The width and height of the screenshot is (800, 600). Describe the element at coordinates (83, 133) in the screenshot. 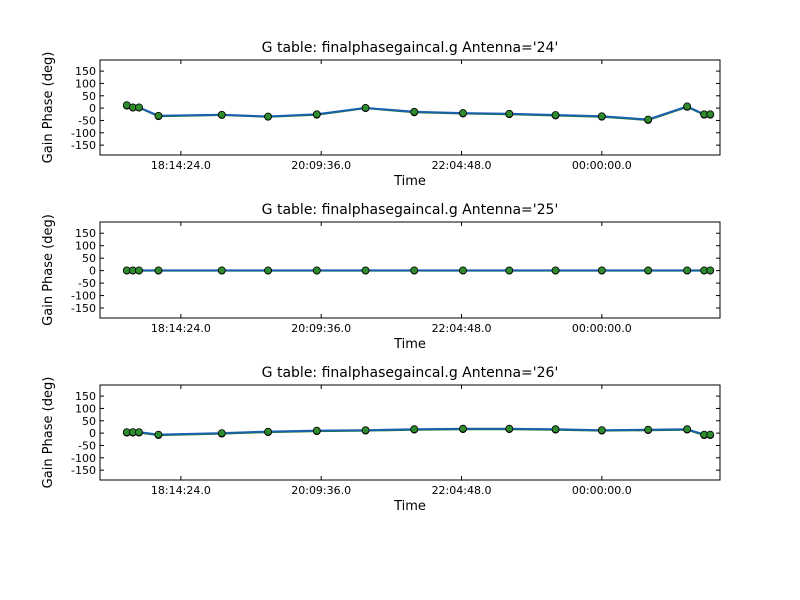

I see `panel-0-ytick-label: -100` at that location.